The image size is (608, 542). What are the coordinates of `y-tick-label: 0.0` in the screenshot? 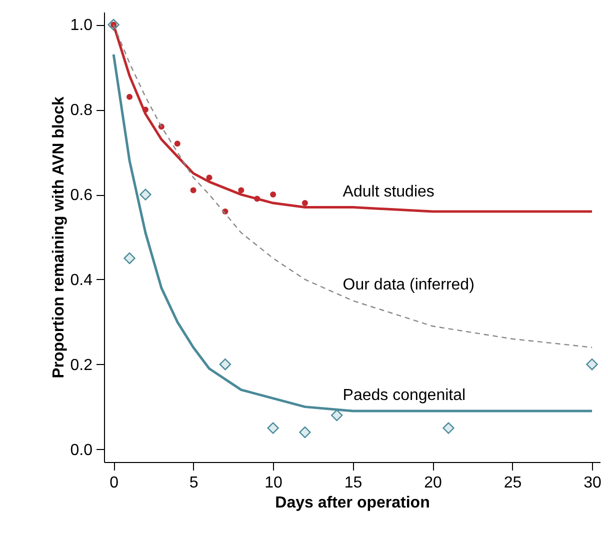 It's located at (81, 450).